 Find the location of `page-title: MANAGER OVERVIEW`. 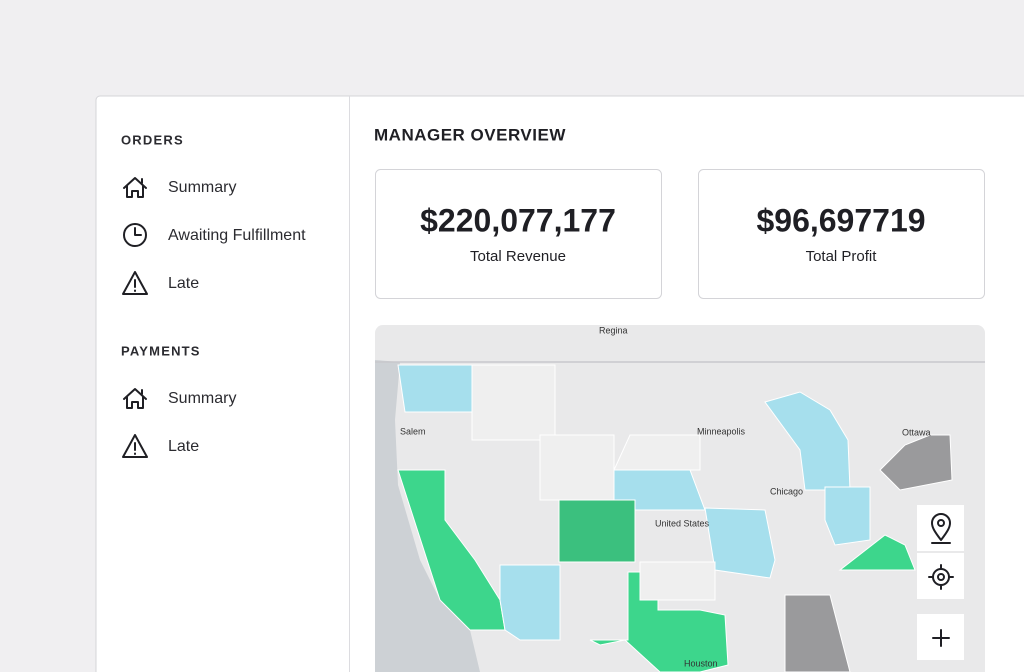

page-title: MANAGER OVERVIEW is located at coordinates (470, 134).